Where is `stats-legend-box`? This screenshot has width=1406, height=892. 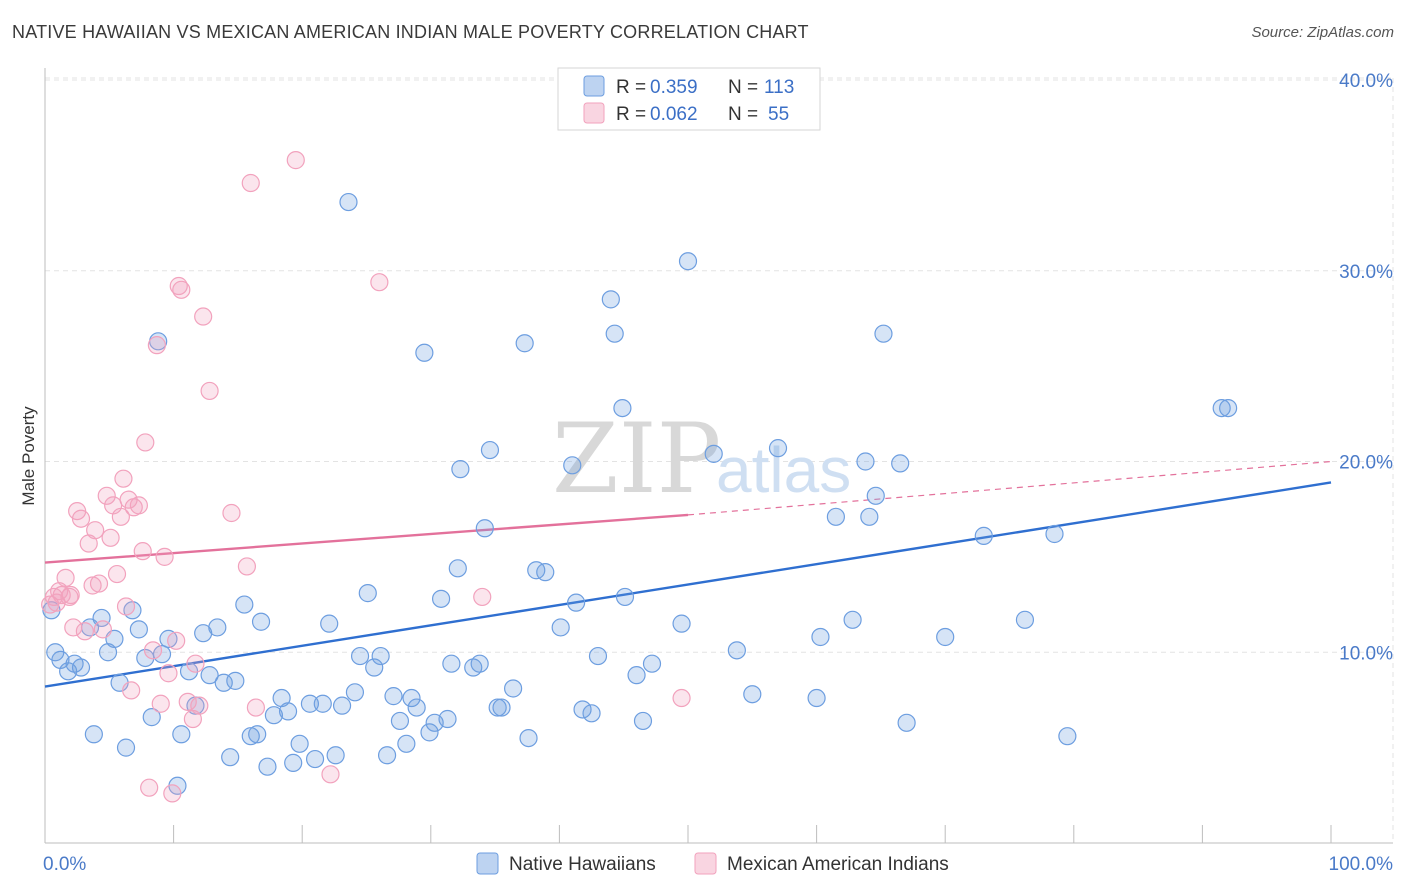
stats-legend-box is located at coordinates (689, 99).